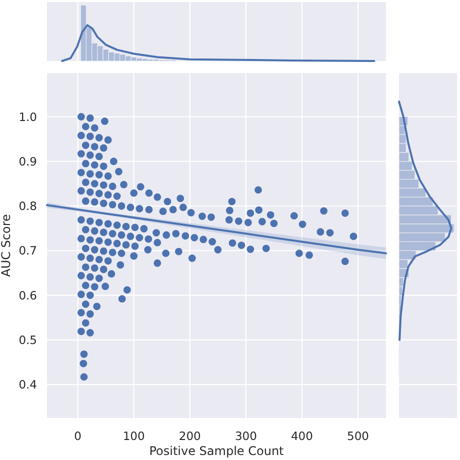 This screenshot has height=460, width=460. I want to click on y-tick-label: 1.0, so click(27, 117).